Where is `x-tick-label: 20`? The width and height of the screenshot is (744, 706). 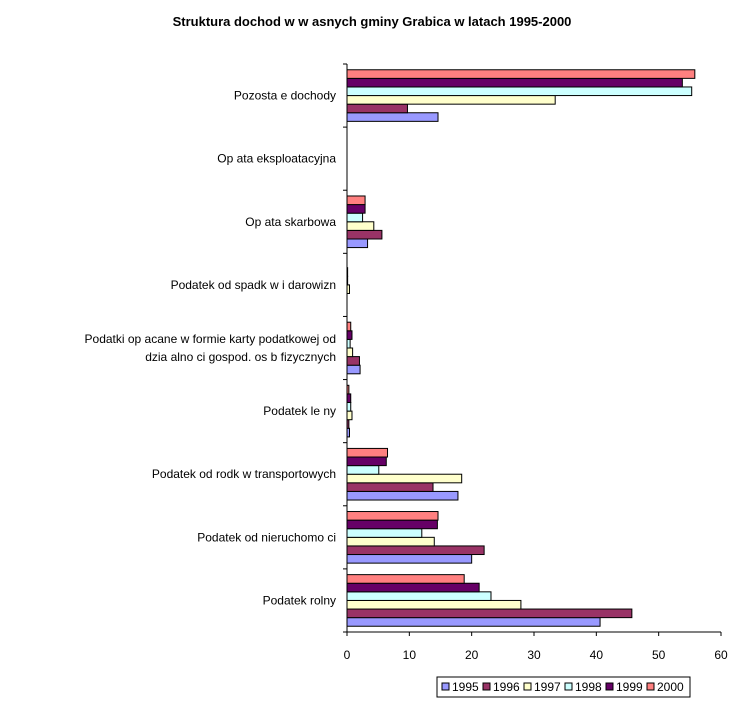
x-tick-label: 20 is located at coordinates (472, 655).